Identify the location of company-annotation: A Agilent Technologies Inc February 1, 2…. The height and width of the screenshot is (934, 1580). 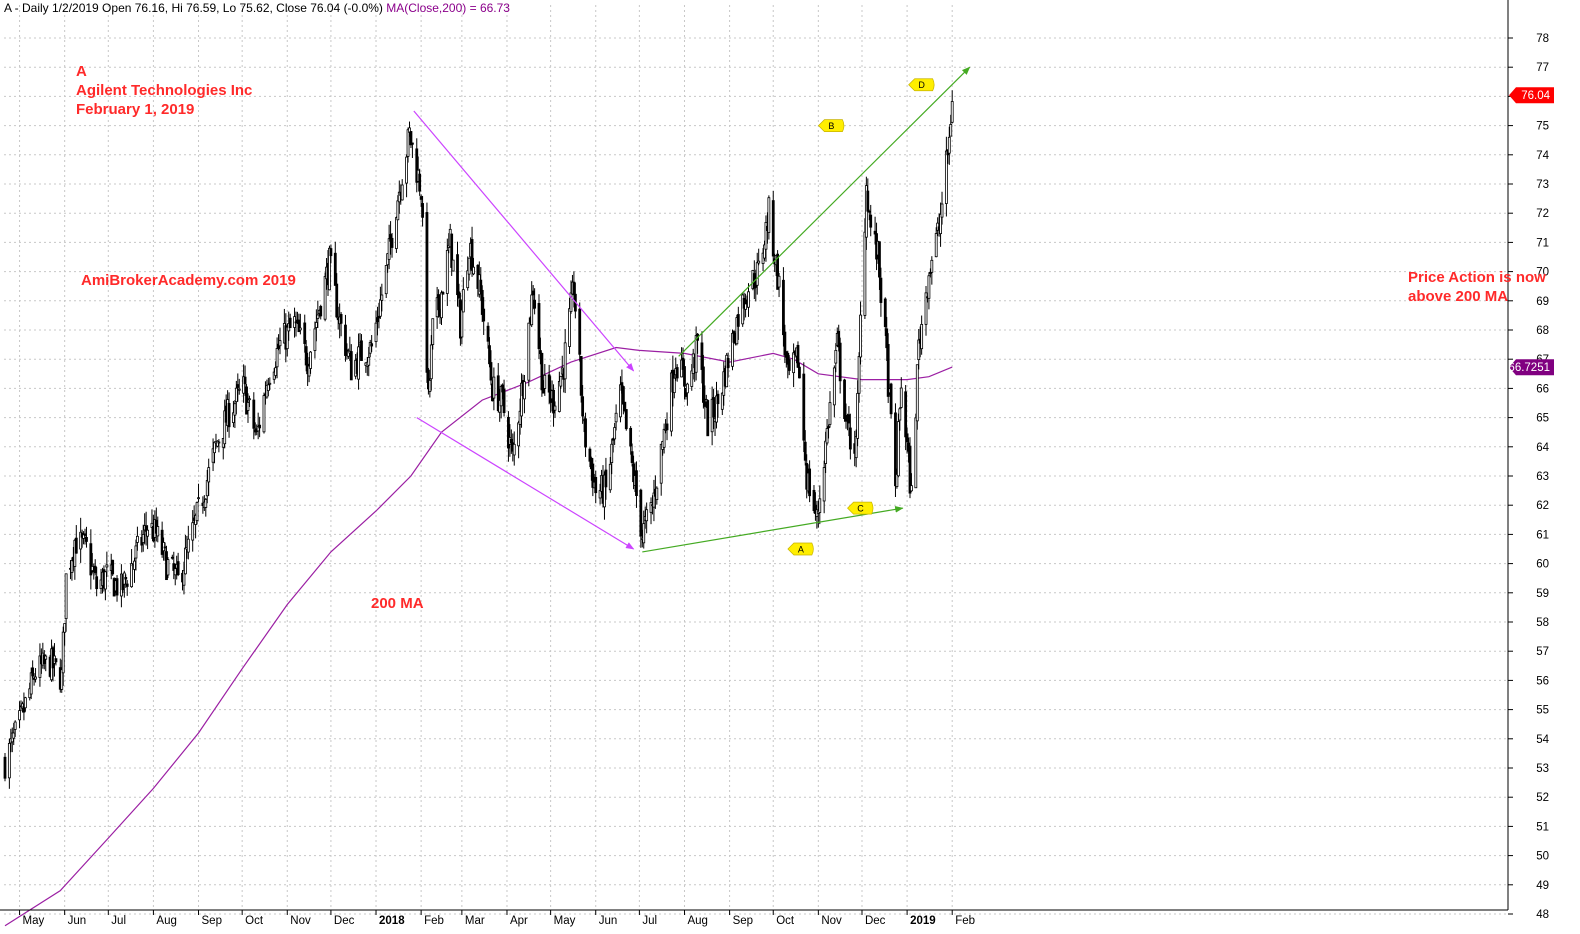
(164, 90).